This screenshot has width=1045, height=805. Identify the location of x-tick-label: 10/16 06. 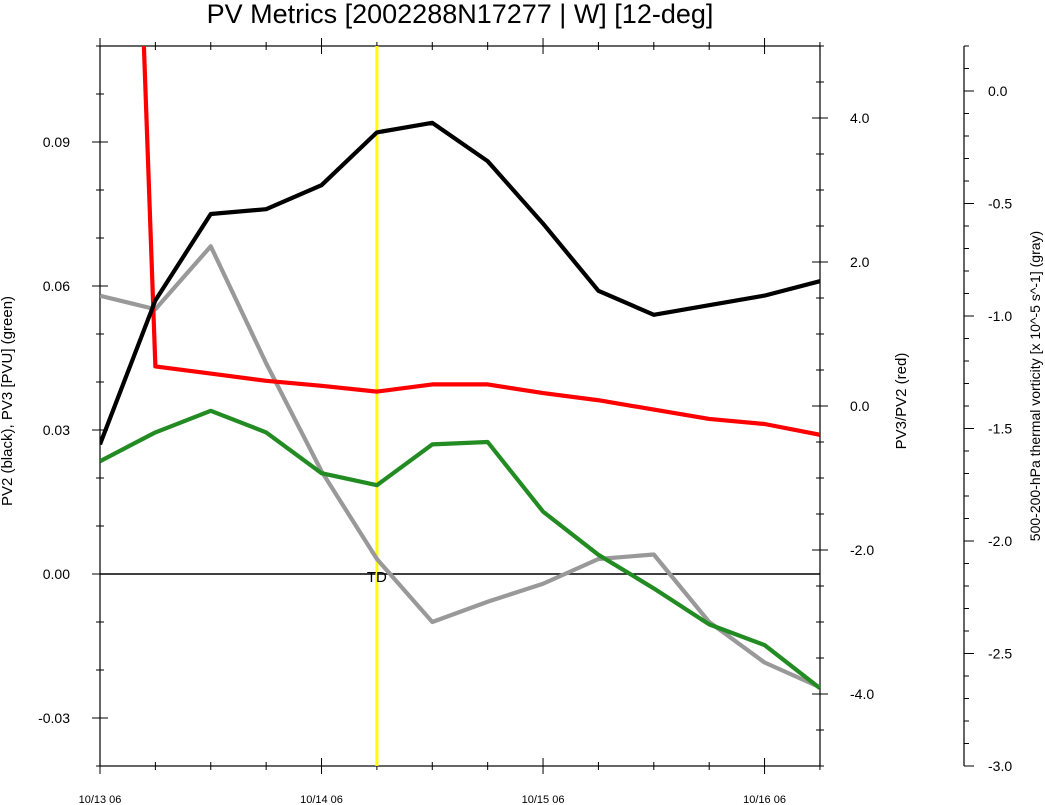
(764, 799).